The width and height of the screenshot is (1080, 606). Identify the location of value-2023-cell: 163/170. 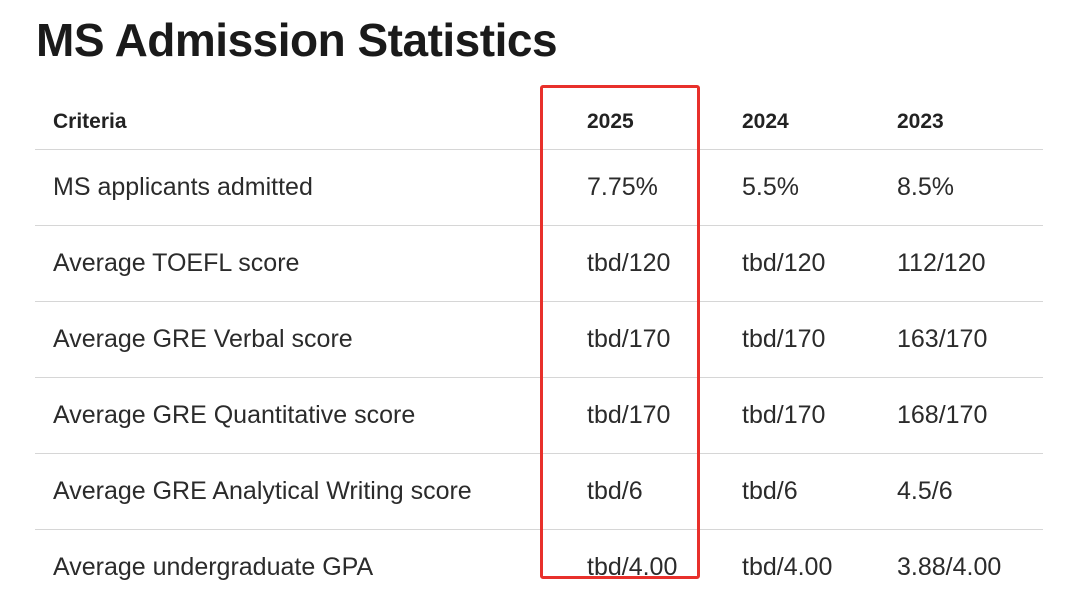
(970, 339).